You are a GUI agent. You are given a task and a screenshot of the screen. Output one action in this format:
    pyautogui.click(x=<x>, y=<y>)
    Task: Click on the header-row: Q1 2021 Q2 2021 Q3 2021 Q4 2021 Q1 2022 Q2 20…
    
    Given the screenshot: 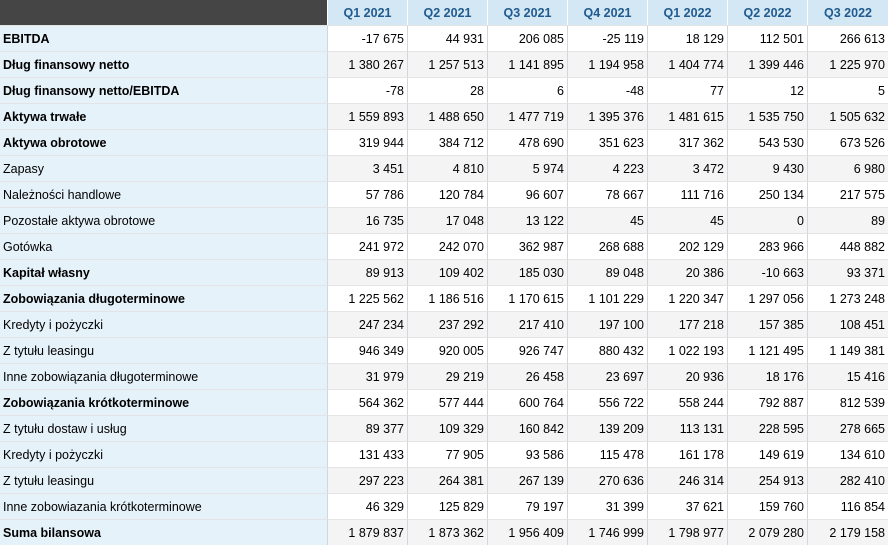 What is the action you would take?
    pyautogui.click(x=444, y=12)
    